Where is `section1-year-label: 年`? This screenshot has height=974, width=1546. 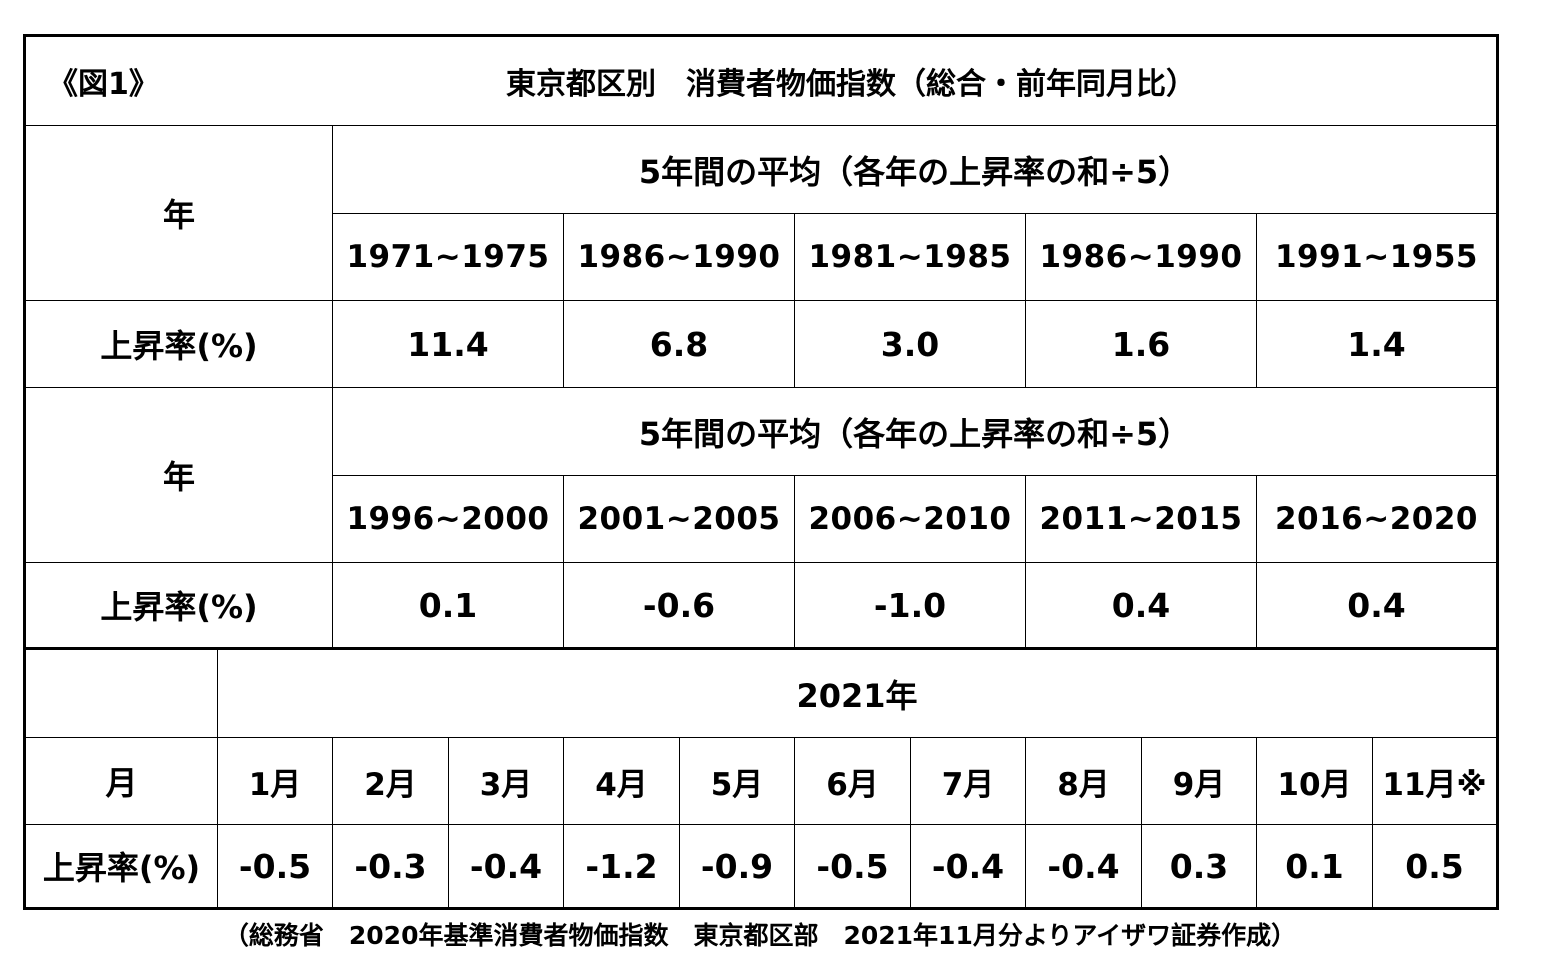 section1-year-label: 年 is located at coordinates (179, 213).